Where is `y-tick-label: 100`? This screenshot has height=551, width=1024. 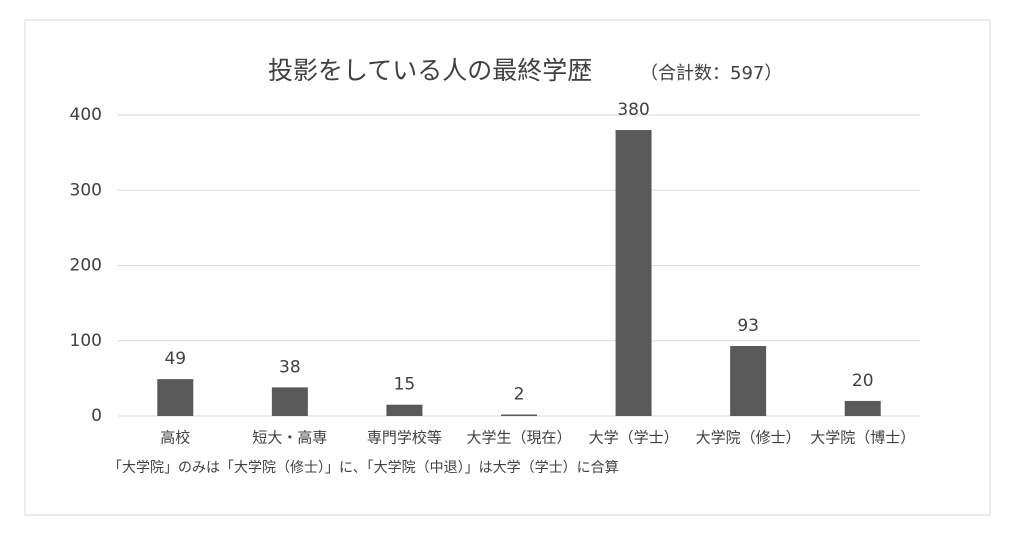
y-tick-label: 100 is located at coordinates (86, 341).